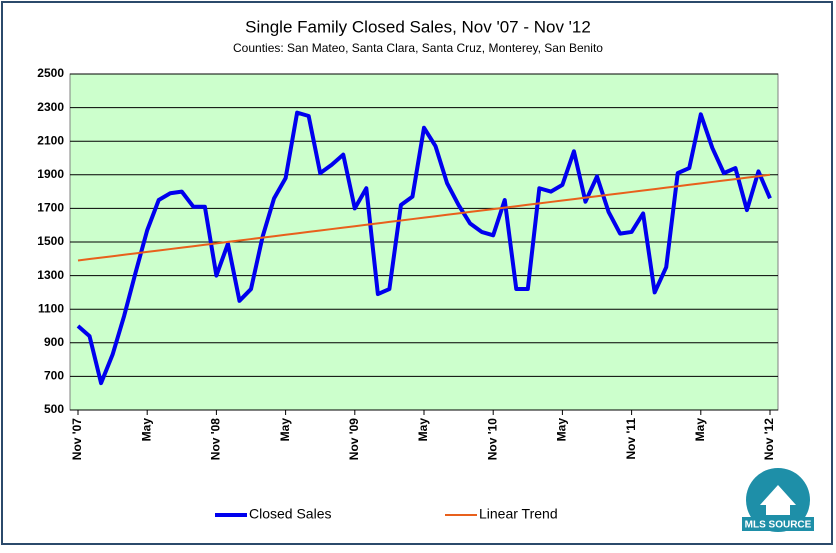 This screenshot has width=836, height=553. What do you see at coordinates (54, 409) in the screenshot?
I see `y-tick-label: 500` at bounding box center [54, 409].